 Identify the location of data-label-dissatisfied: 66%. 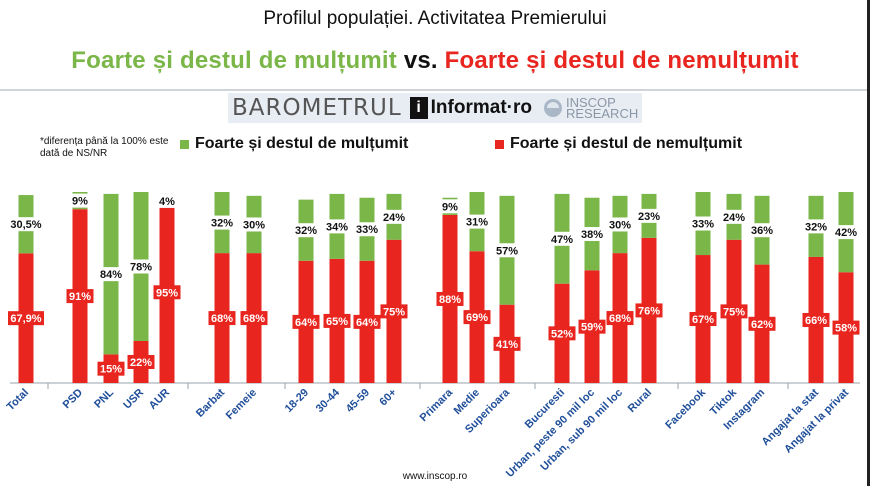
(816, 321).